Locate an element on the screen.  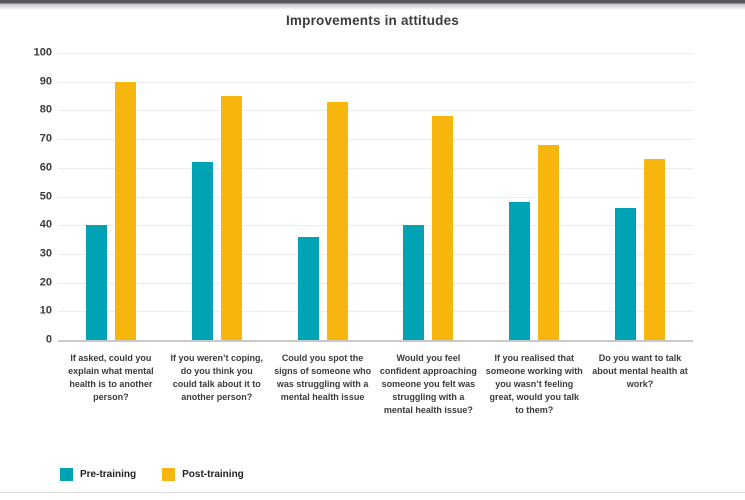
y-tick-label: 0 is located at coordinates (48, 339).